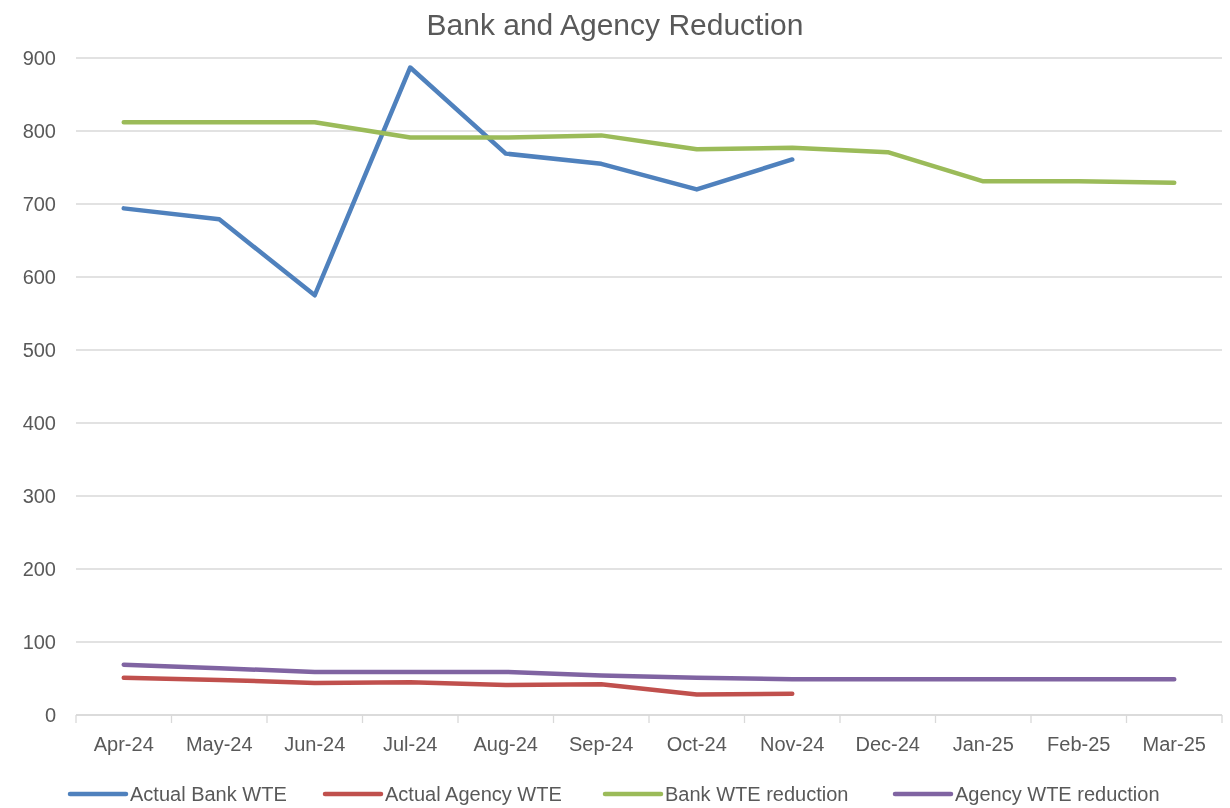 This screenshot has height=808, width=1230. I want to click on x-tick-label: Jan-25, so click(983, 744).